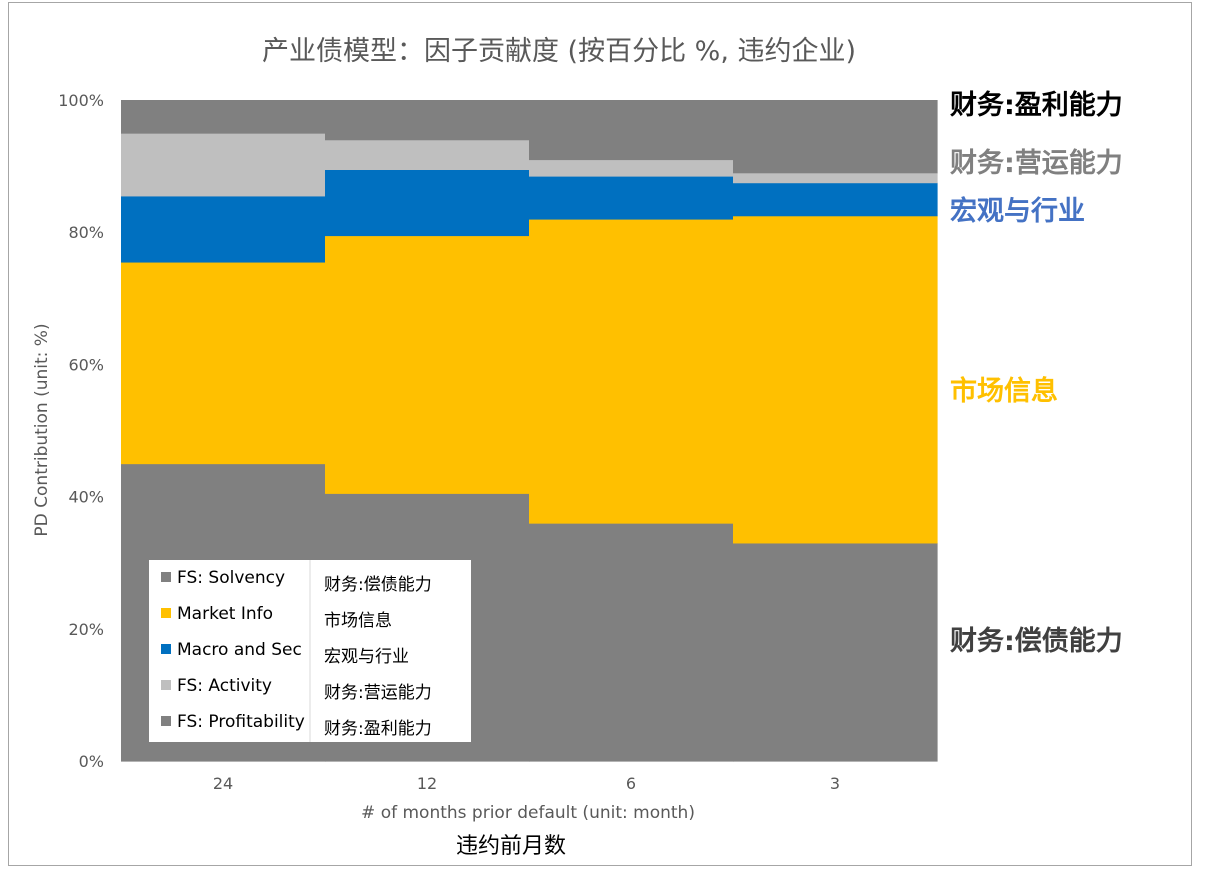  Describe the element at coordinates (358, 621) in the screenshot. I see `legend-label-cn: 市场信息` at that location.